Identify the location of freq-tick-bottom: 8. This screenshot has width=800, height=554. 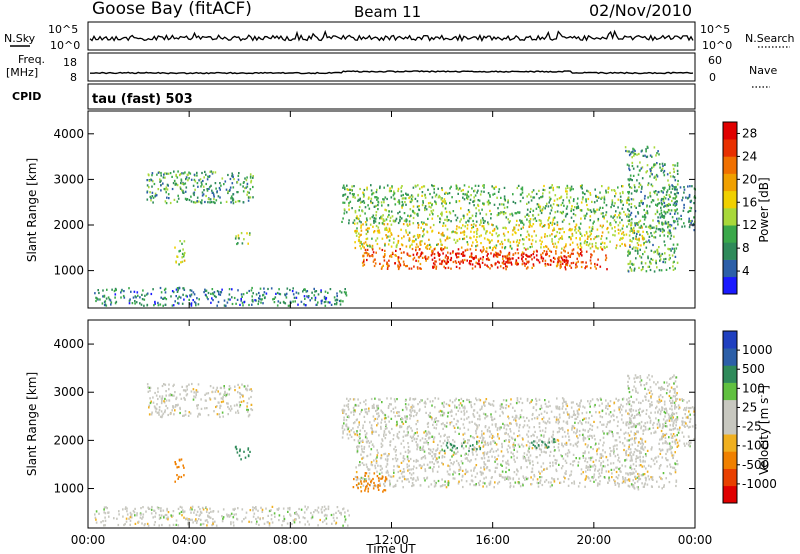
(73, 77).